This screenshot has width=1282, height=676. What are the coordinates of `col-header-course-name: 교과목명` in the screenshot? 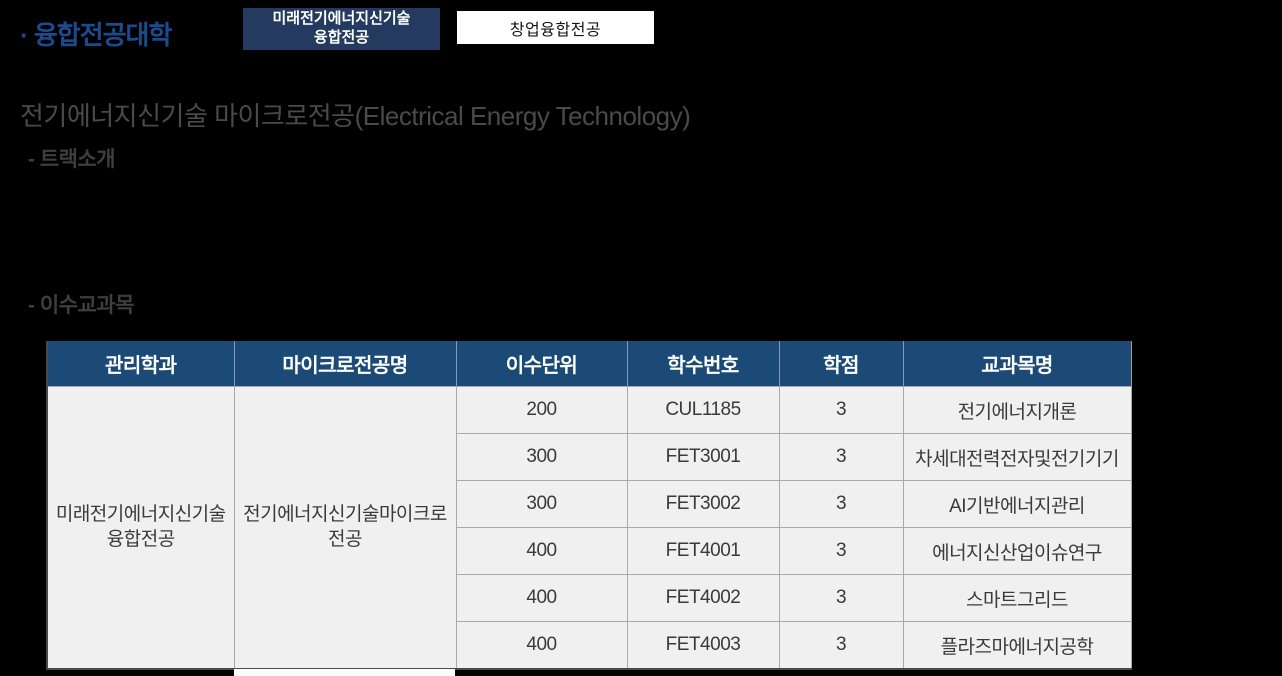 It's located at (1017, 364).